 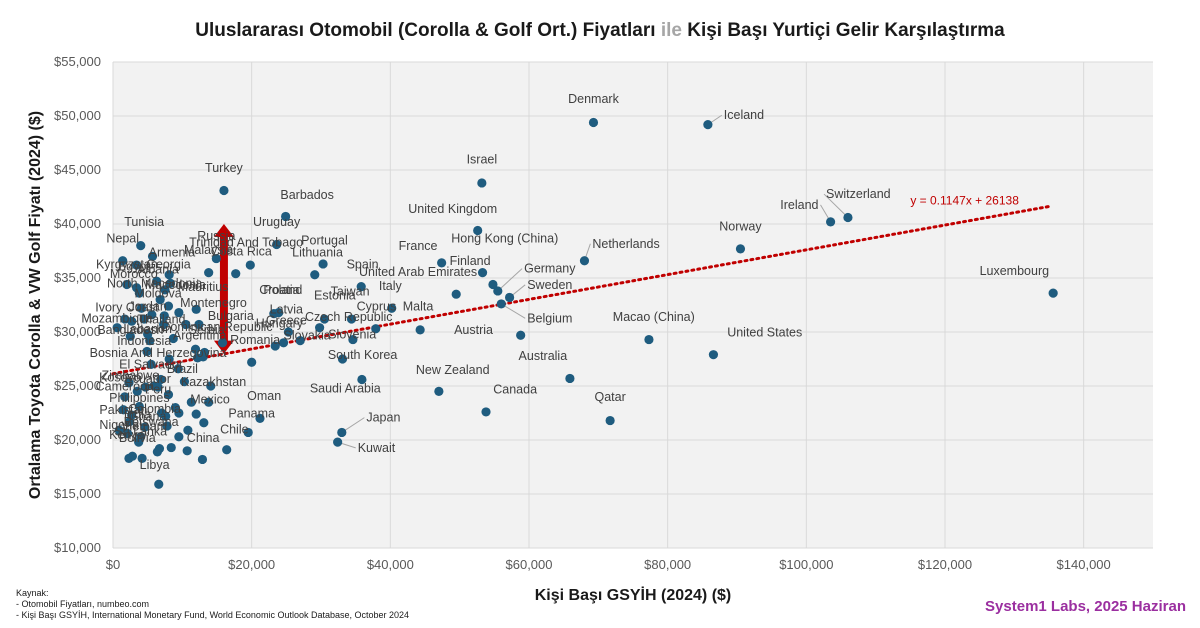 I want to click on point-bangladesh, so click(x=130, y=336).